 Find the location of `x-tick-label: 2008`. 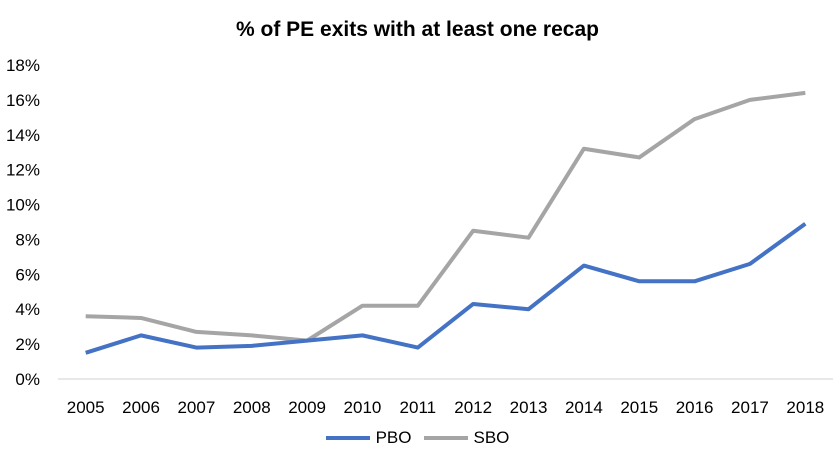

x-tick-label: 2008 is located at coordinates (252, 407).